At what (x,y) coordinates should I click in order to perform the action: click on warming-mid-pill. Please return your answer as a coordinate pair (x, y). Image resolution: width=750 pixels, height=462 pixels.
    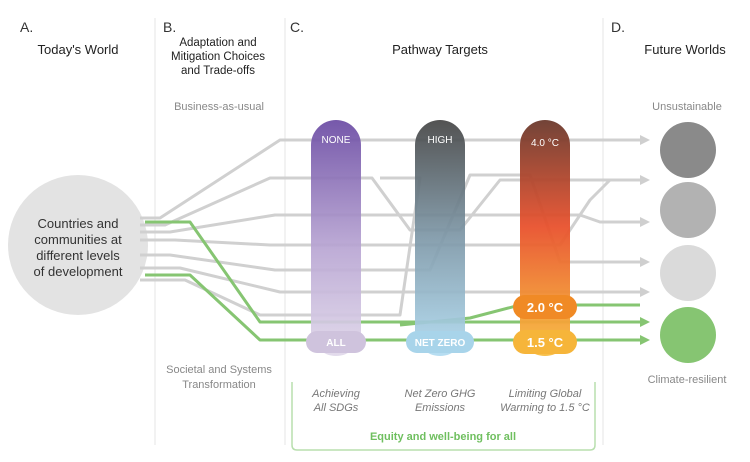
    Looking at the image, I should click on (545, 307).